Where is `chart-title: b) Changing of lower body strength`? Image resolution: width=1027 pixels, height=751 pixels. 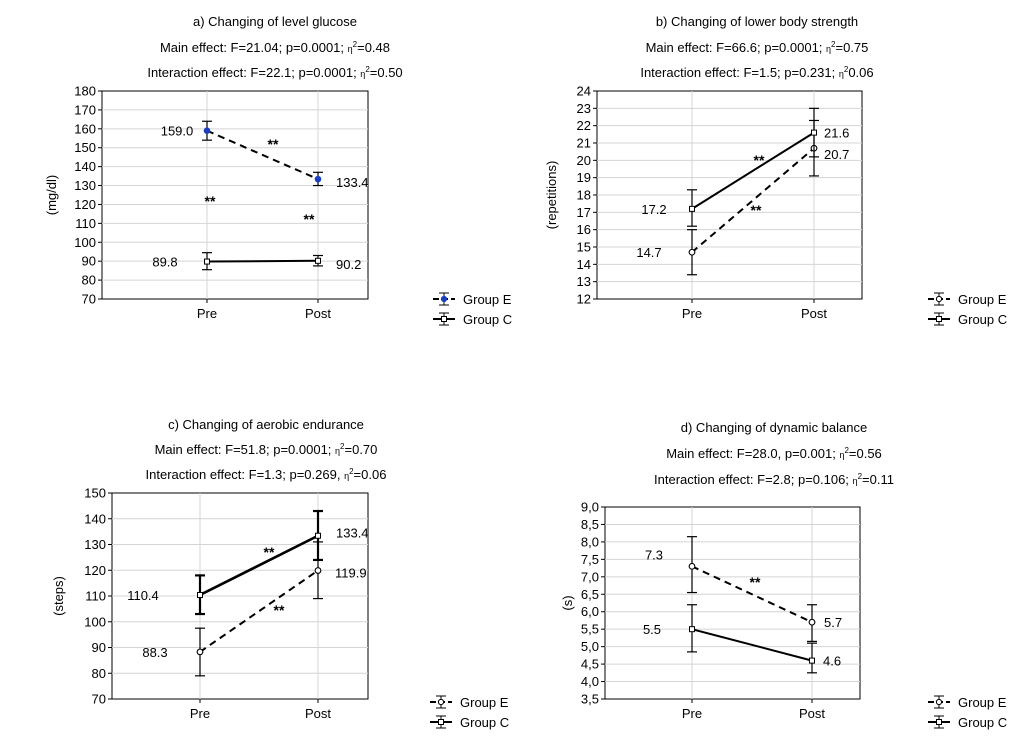
chart-title: b) Changing of lower body strength is located at coordinates (757, 21).